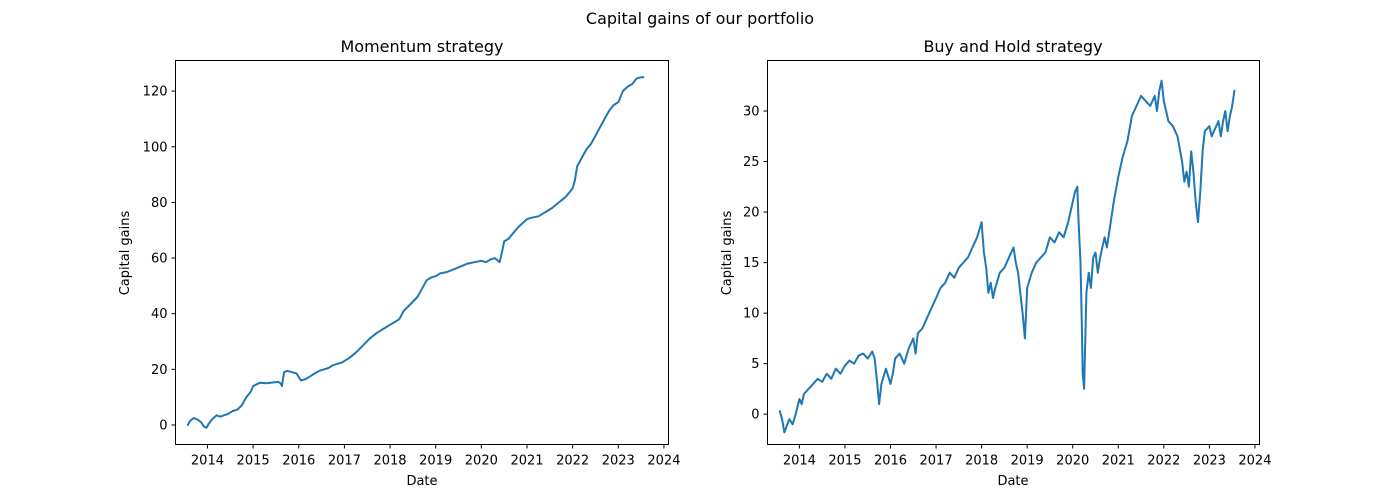  Describe the element at coordinates (1118, 461) in the screenshot. I see `buy-and-hold-x-tick-label: 2021` at that location.